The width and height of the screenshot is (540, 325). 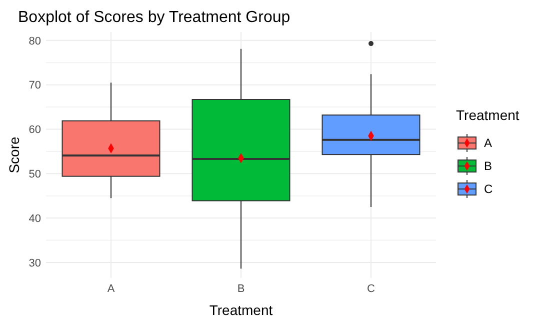 I want to click on legend-label: C, so click(x=488, y=189).